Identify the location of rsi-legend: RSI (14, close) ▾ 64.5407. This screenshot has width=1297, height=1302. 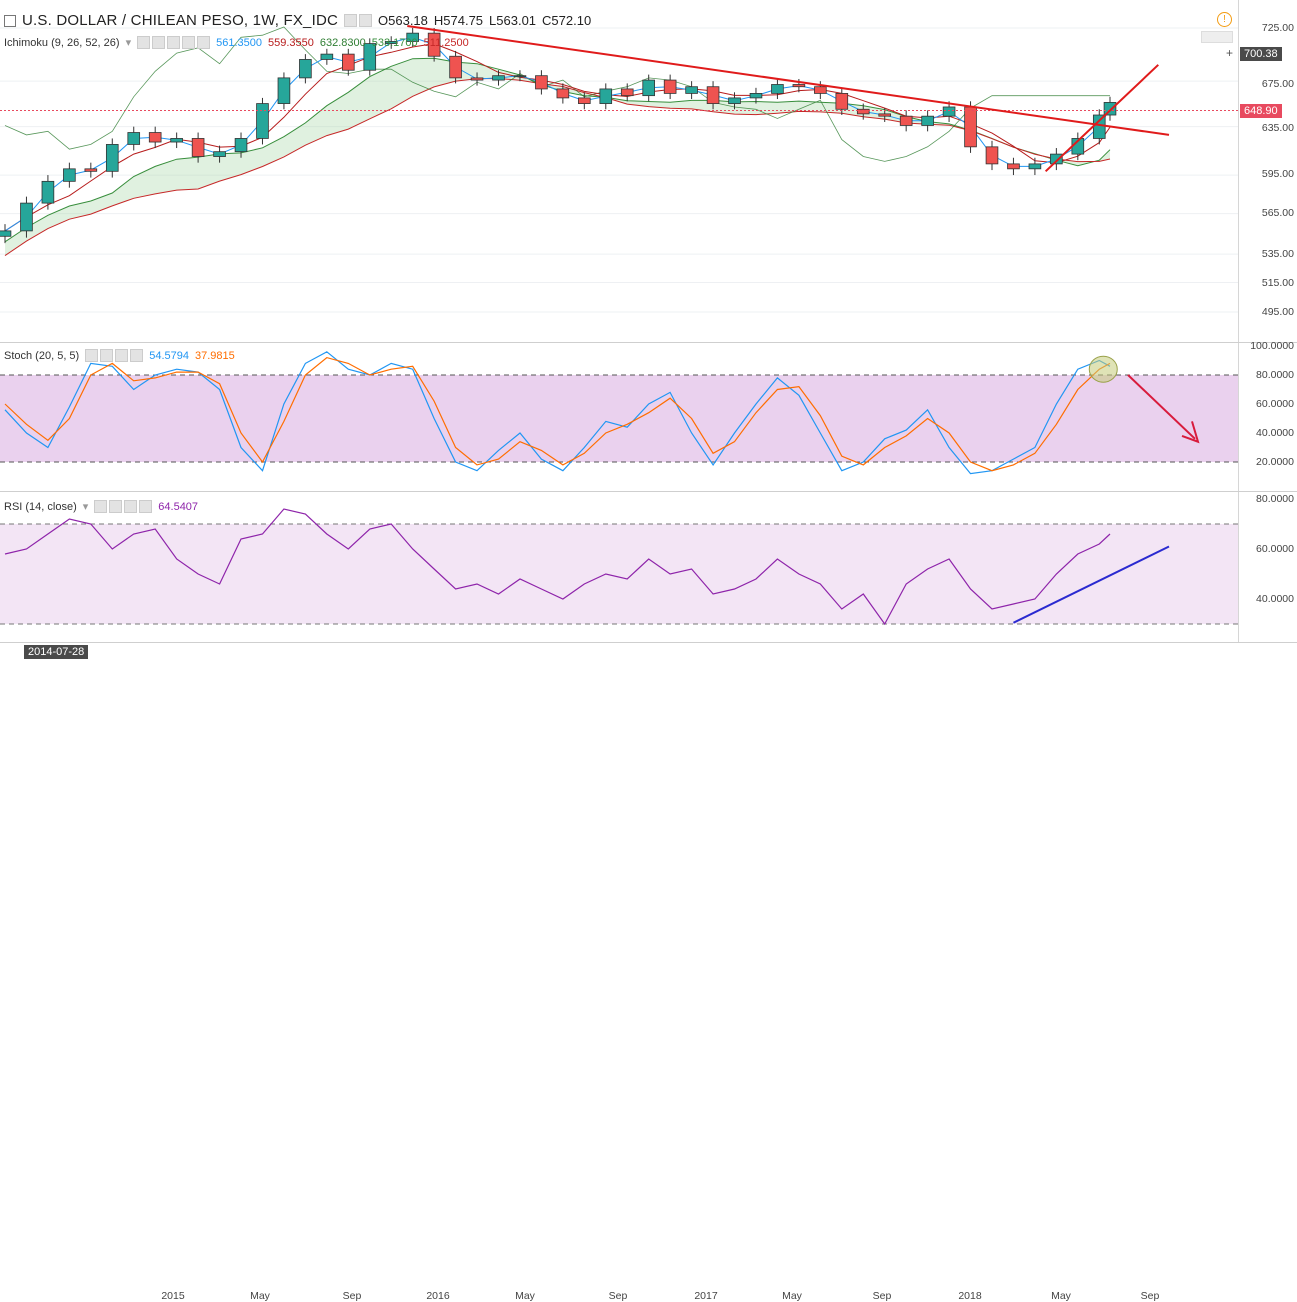
(101, 506).